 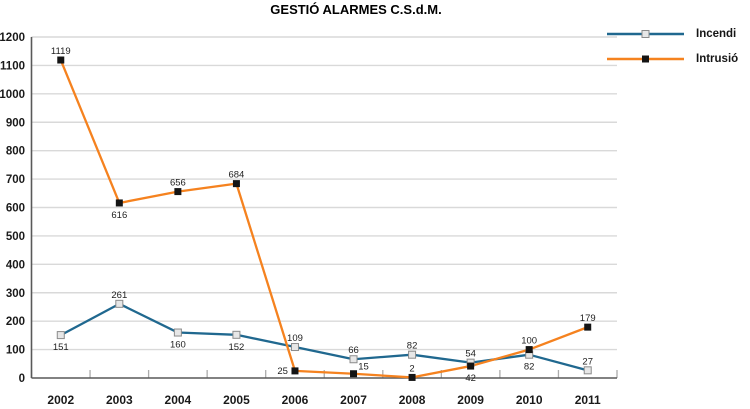 I want to click on data-label-intrusió: 684, so click(x=236, y=175).